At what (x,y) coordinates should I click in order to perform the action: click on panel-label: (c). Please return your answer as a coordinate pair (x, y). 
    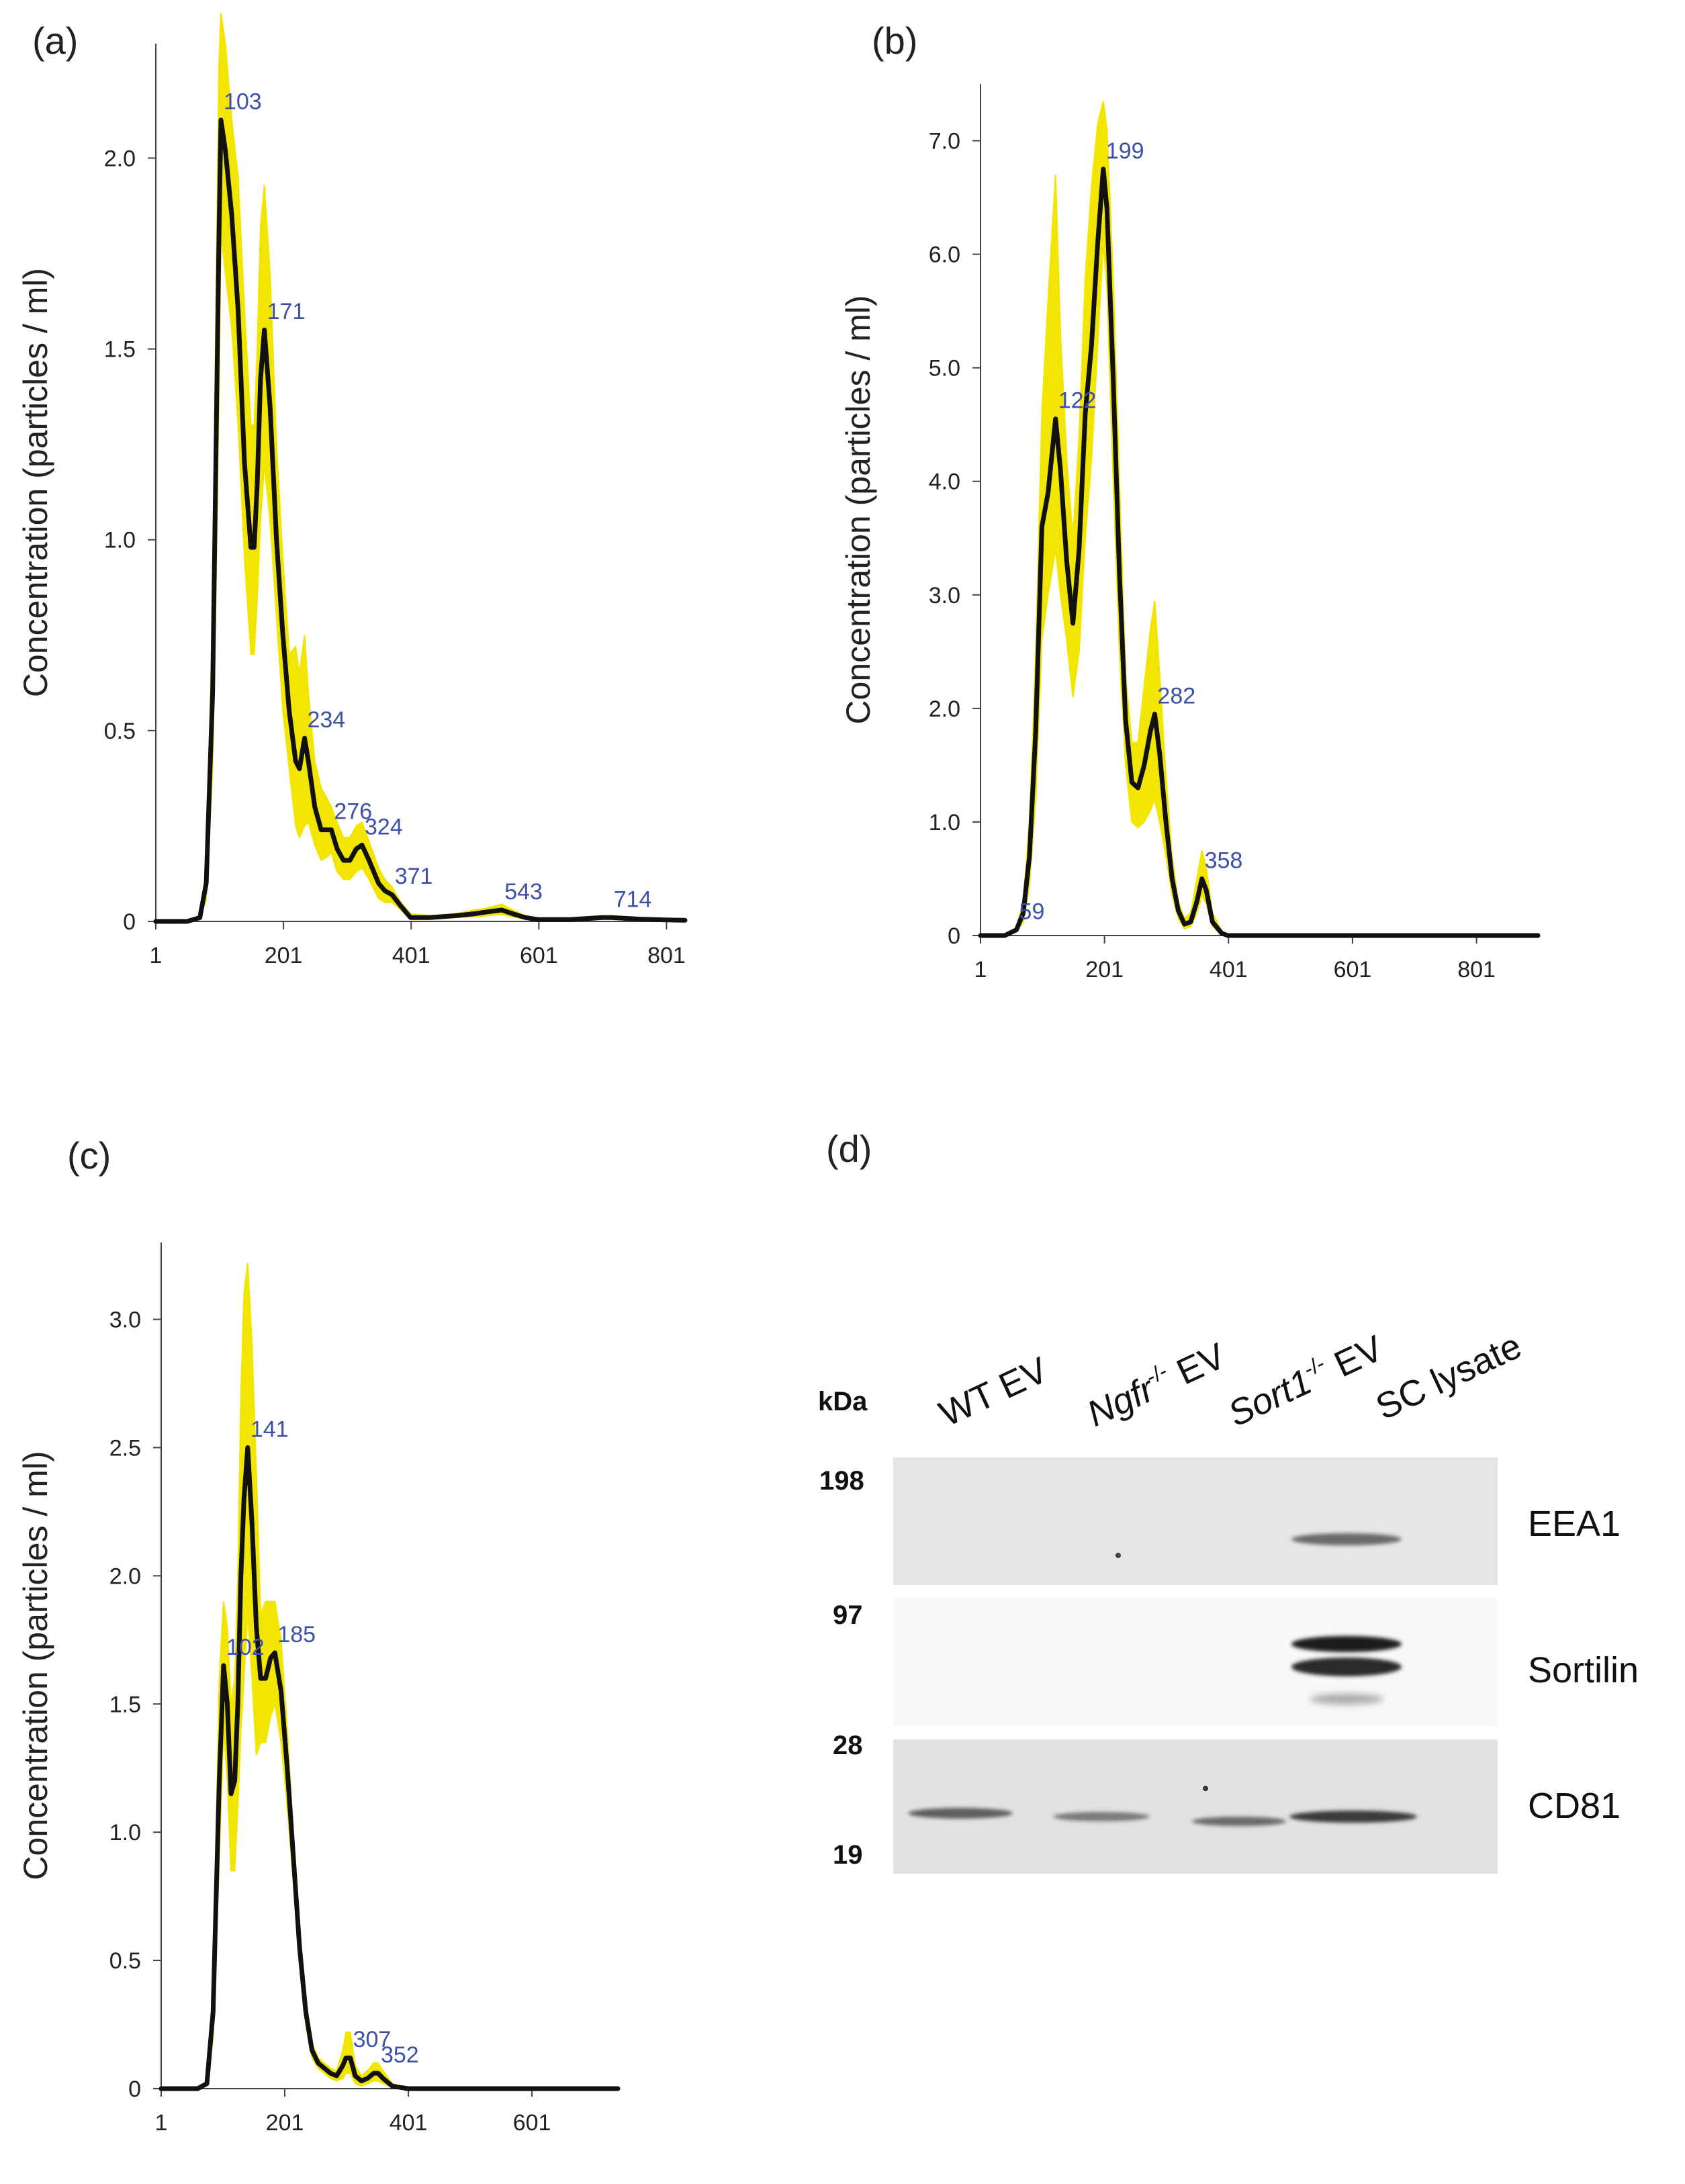
    Looking at the image, I should click on (89, 1155).